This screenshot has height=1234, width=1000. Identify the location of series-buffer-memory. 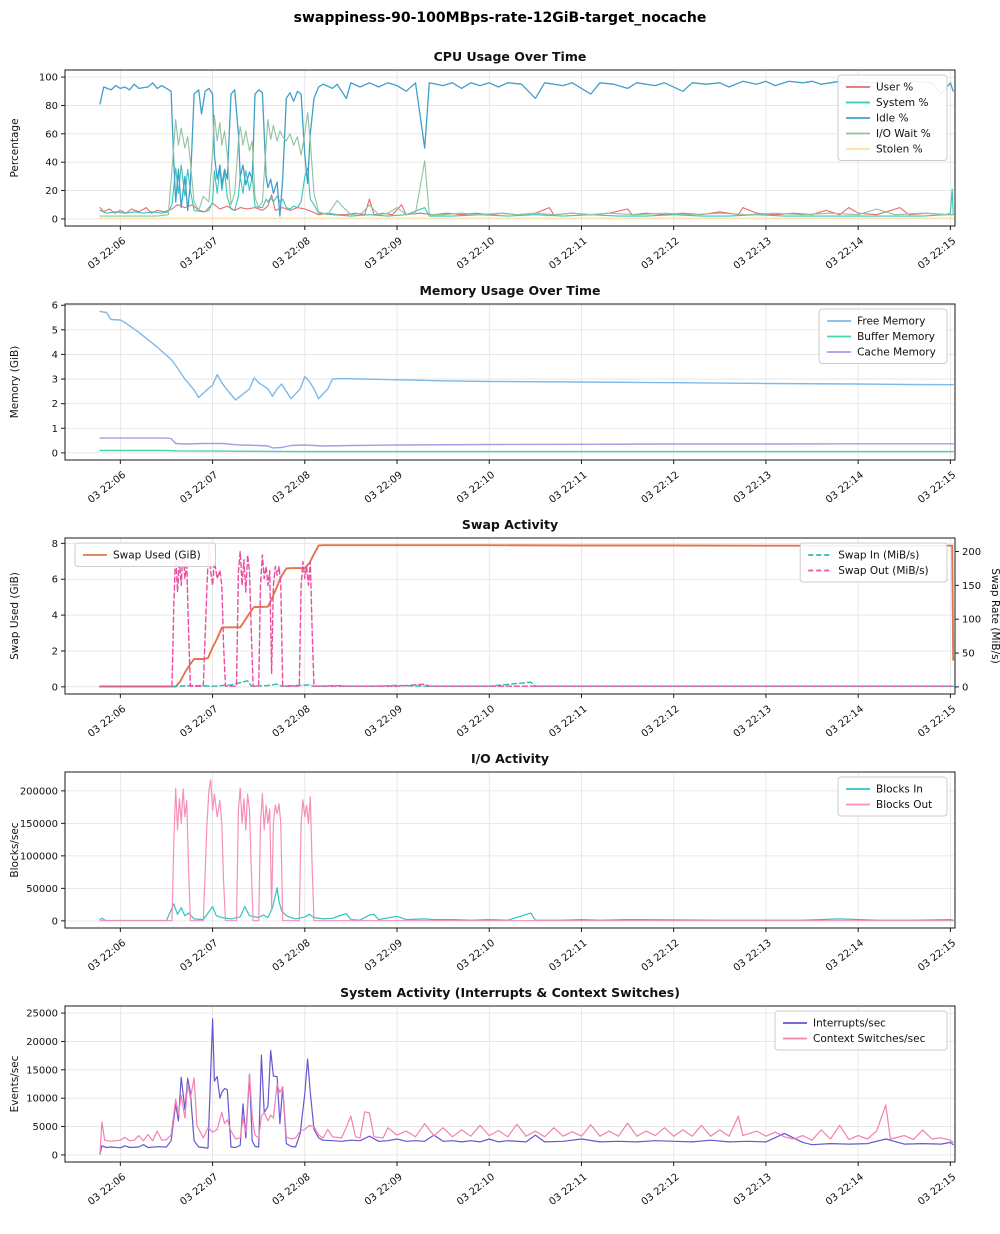
(526, 451).